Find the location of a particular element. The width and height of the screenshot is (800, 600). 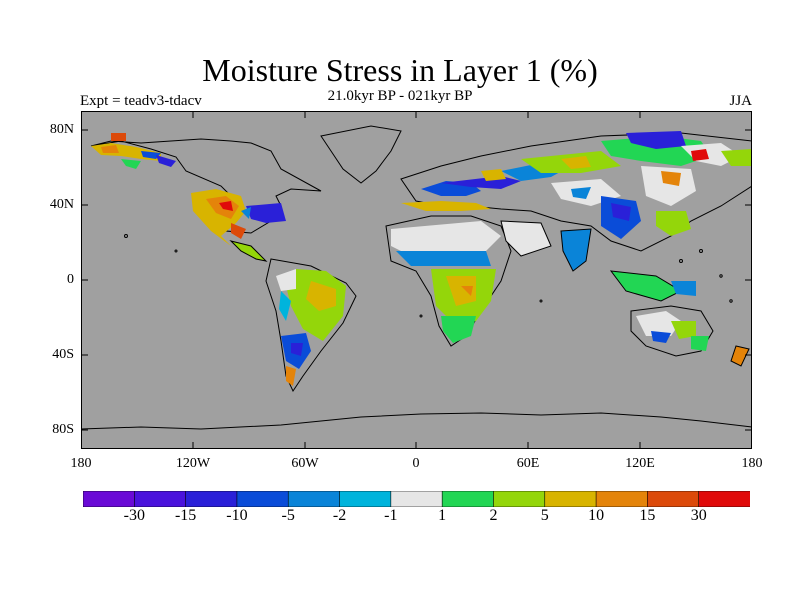

colorbar-label: -1 is located at coordinates (391, 515).